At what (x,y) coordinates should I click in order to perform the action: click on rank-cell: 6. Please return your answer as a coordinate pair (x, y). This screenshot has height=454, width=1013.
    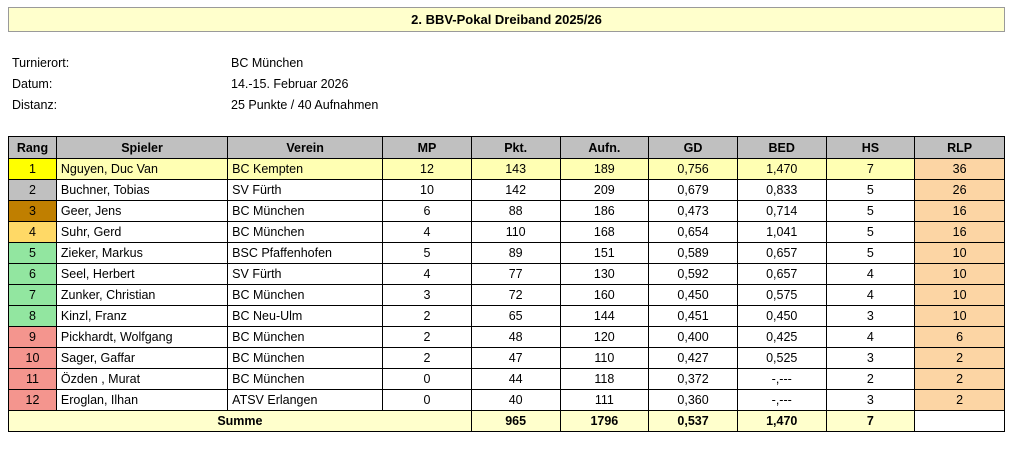
    Looking at the image, I should click on (32, 274).